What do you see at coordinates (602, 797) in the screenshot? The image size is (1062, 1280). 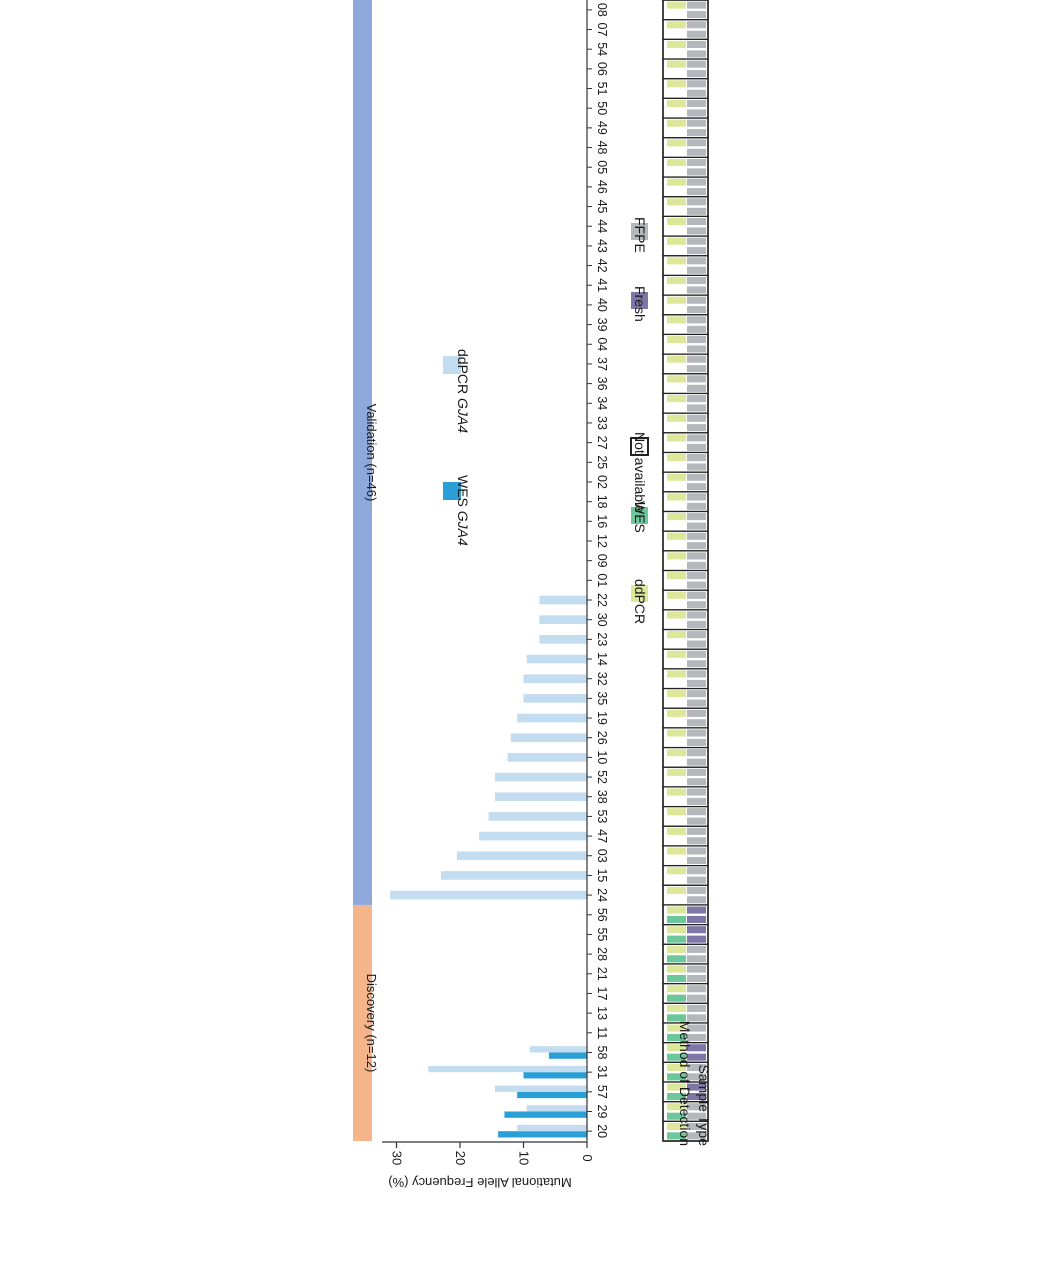 I see `sample-label: 38` at bounding box center [602, 797].